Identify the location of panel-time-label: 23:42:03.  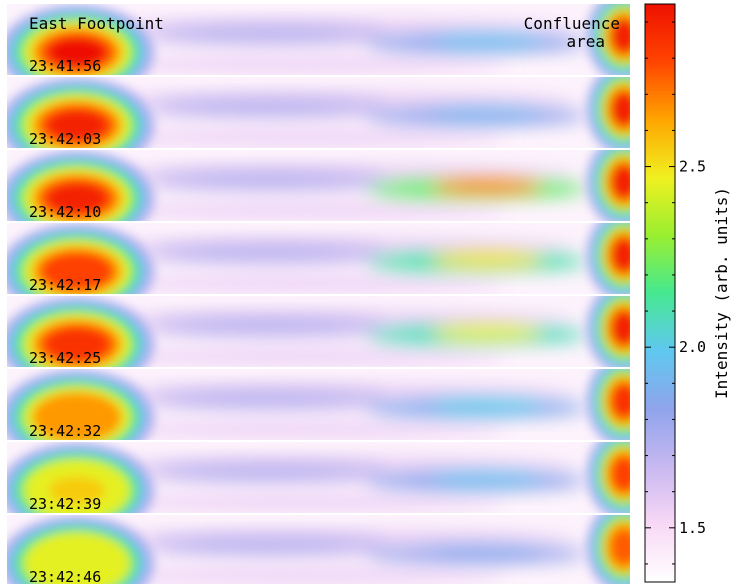
(65, 139).